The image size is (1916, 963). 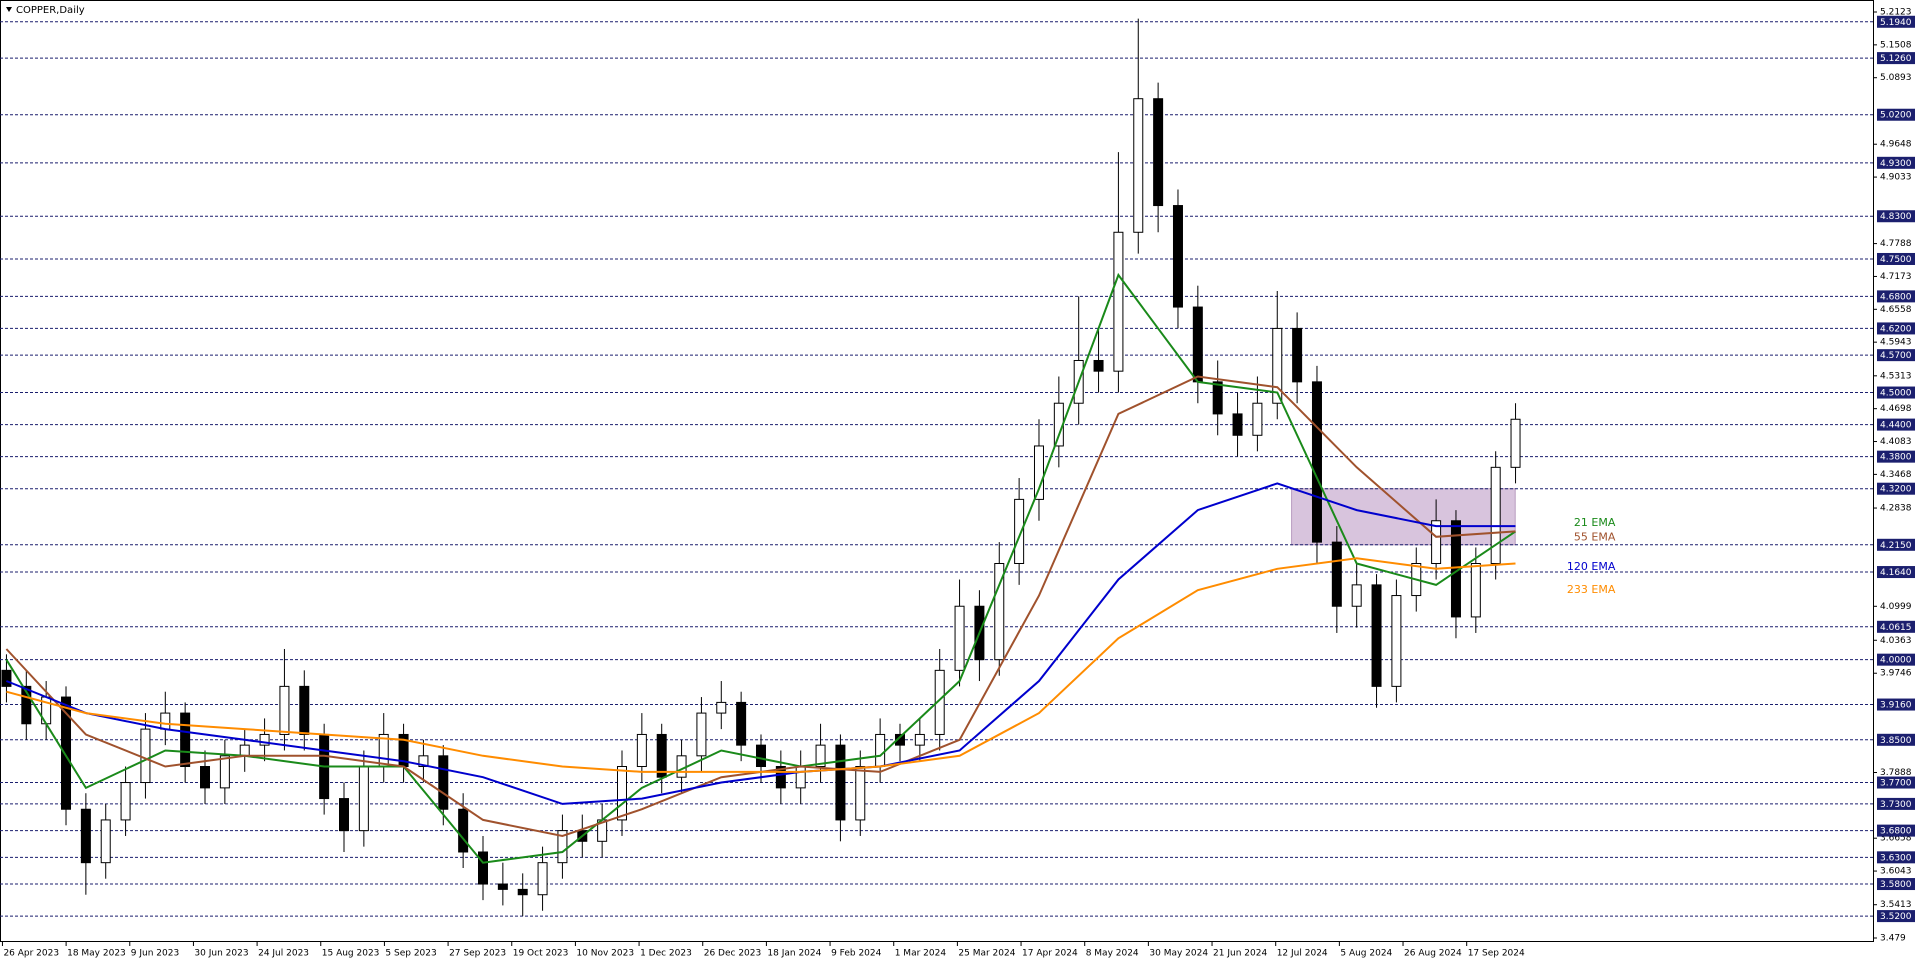 I want to click on y-tick-label: 3.479, so click(x=1893, y=939).